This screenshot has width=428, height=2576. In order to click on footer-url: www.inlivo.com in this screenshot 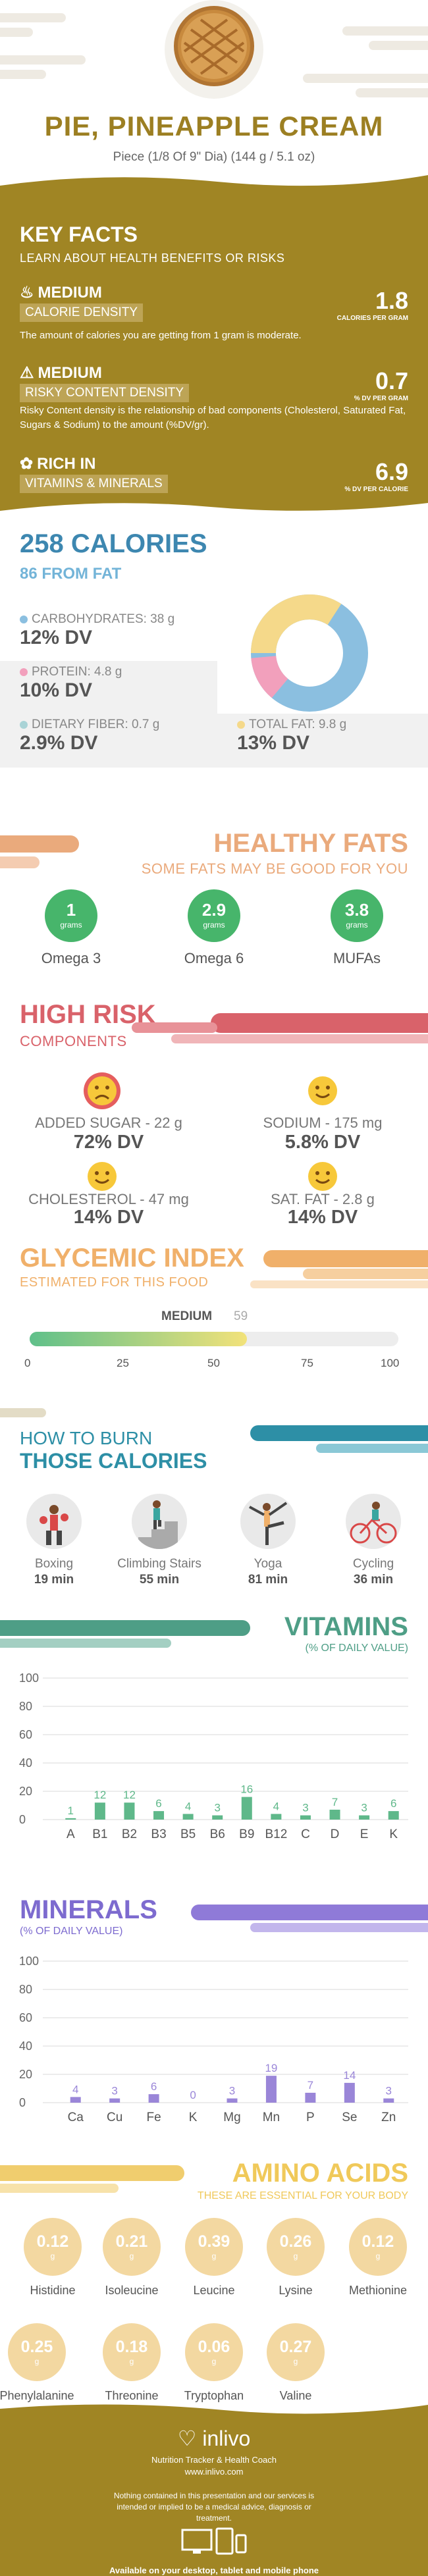, I will do `click(214, 2472)`.